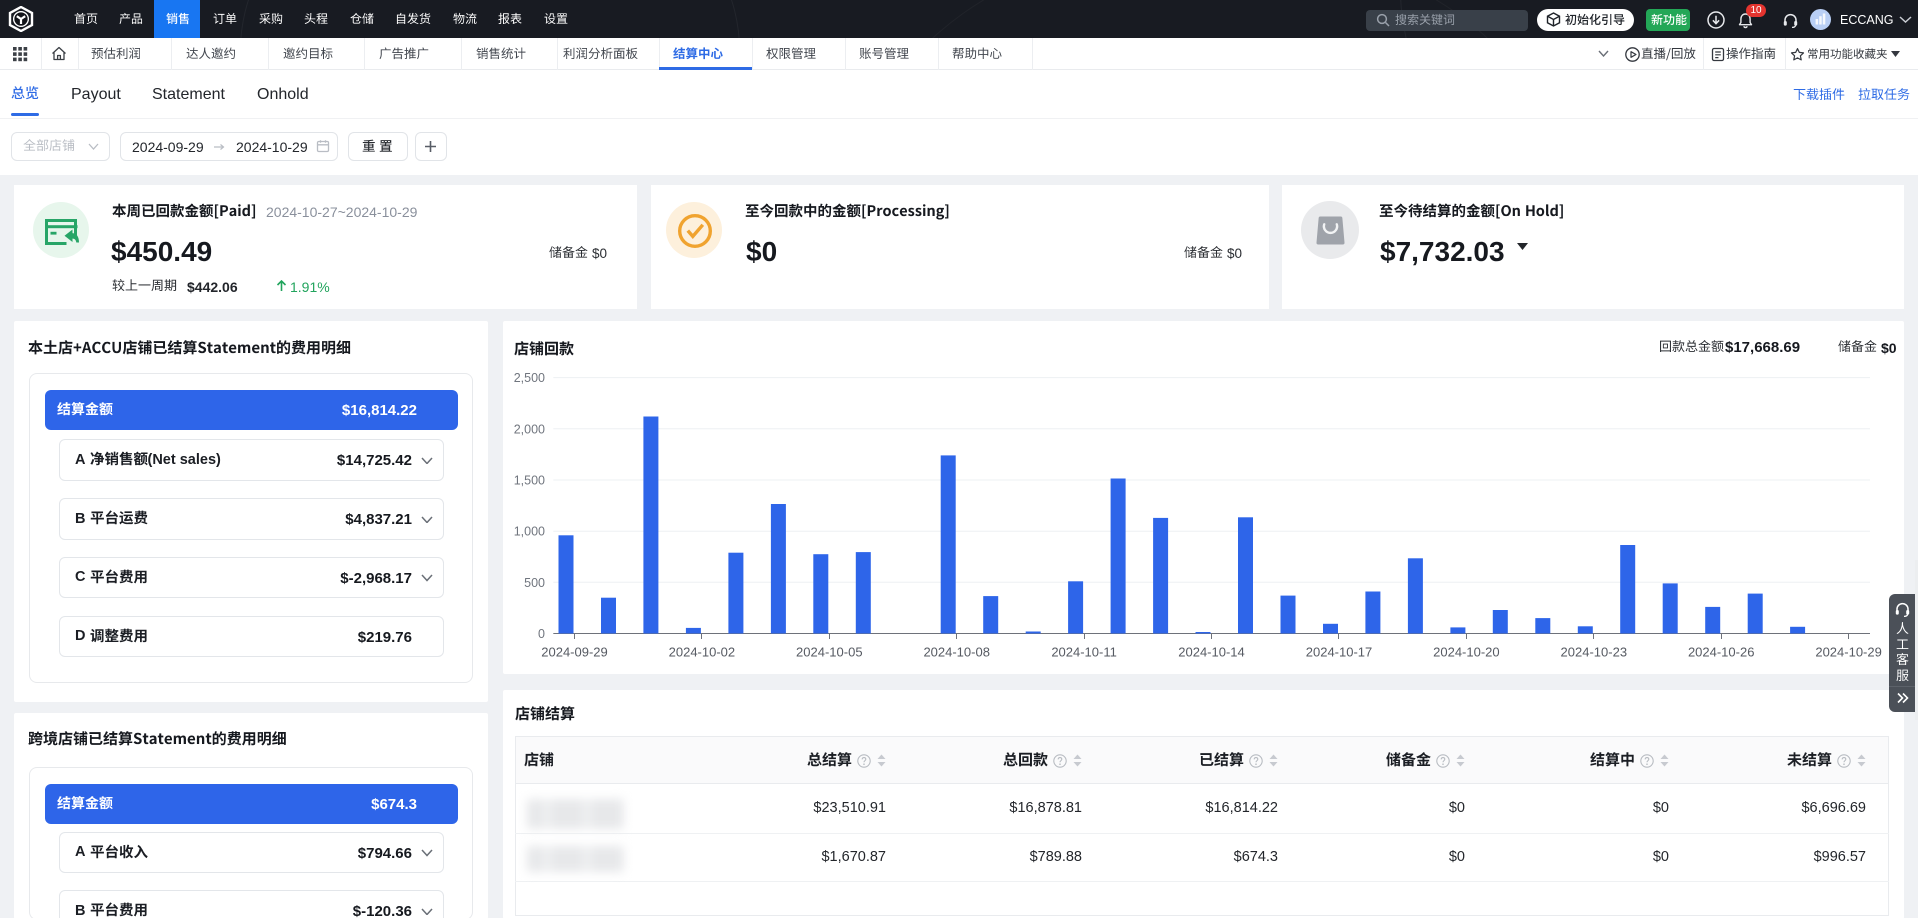  What do you see at coordinates (1466, 652) in the screenshot?
I see `svg-text: 2024-10-20` at bounding box center [1466, 652].